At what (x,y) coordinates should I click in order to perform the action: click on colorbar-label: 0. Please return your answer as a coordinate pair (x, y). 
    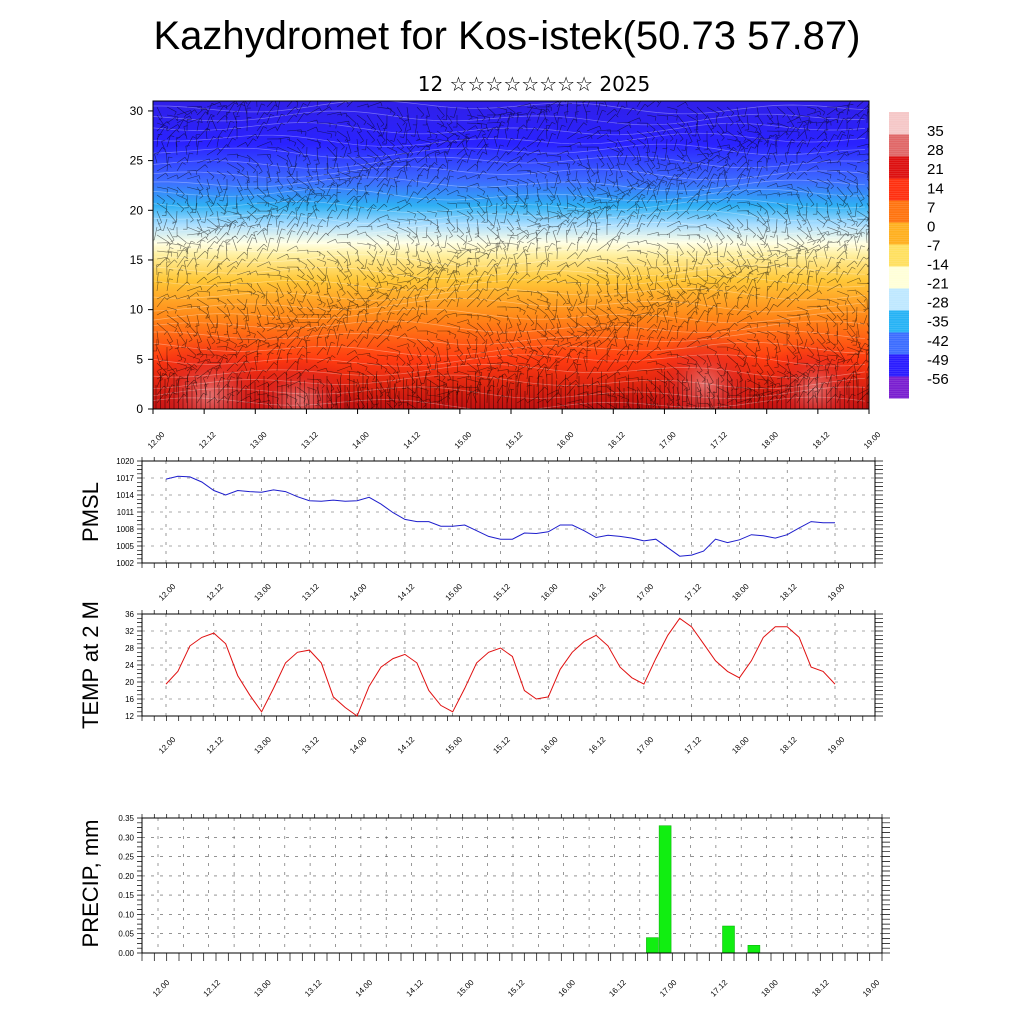
    Looking at the image, I should click on (931, 226).